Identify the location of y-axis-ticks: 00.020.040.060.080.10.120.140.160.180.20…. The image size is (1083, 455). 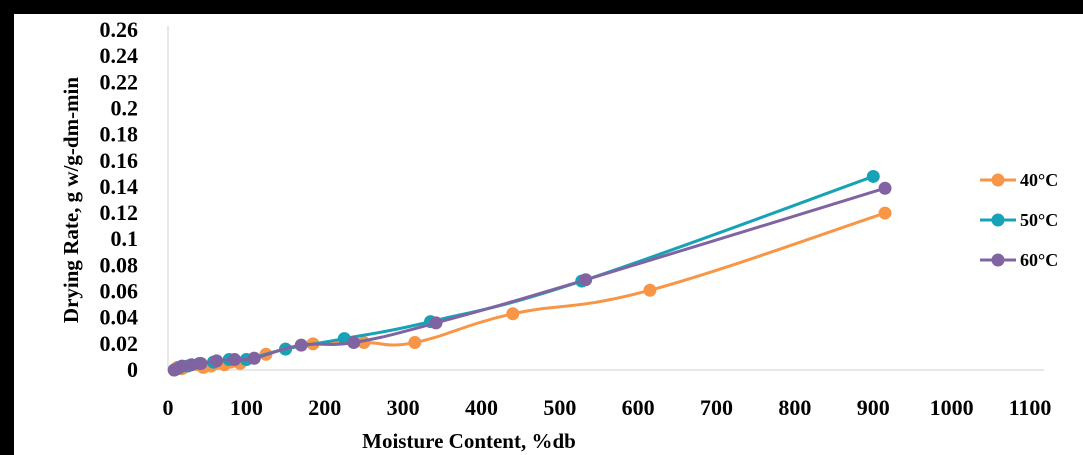
(119, 199).